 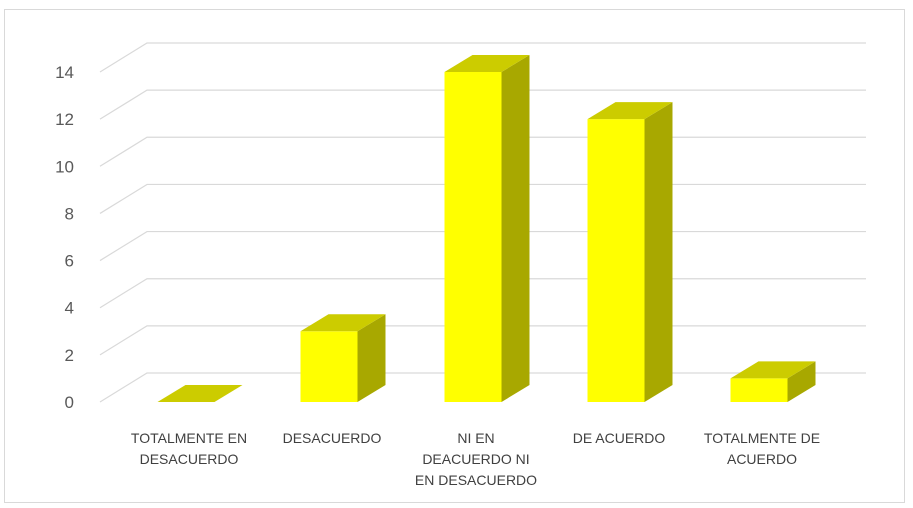 I want to click on category-label-2: NI EN DEACUERDO NI EN DESACUERDO, so click(x=476, y=459).